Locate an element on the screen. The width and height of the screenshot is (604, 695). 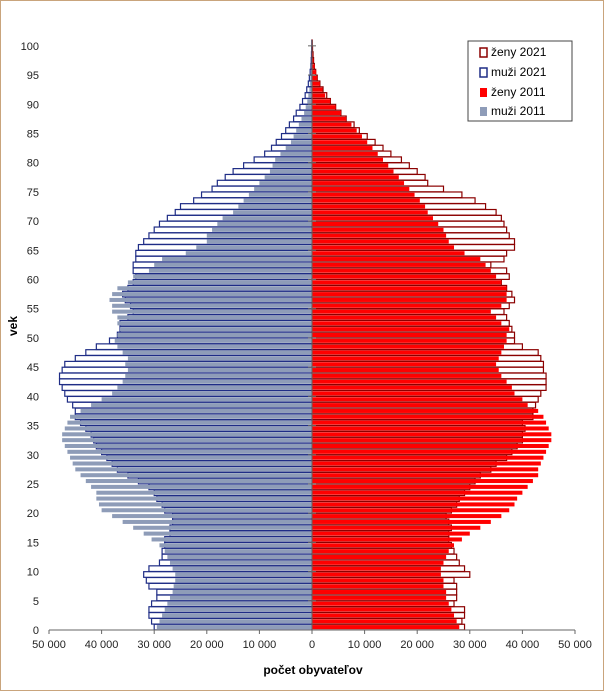
legend-label-zeny-2011: ženy 2011 is located at coordinates (518, 92).